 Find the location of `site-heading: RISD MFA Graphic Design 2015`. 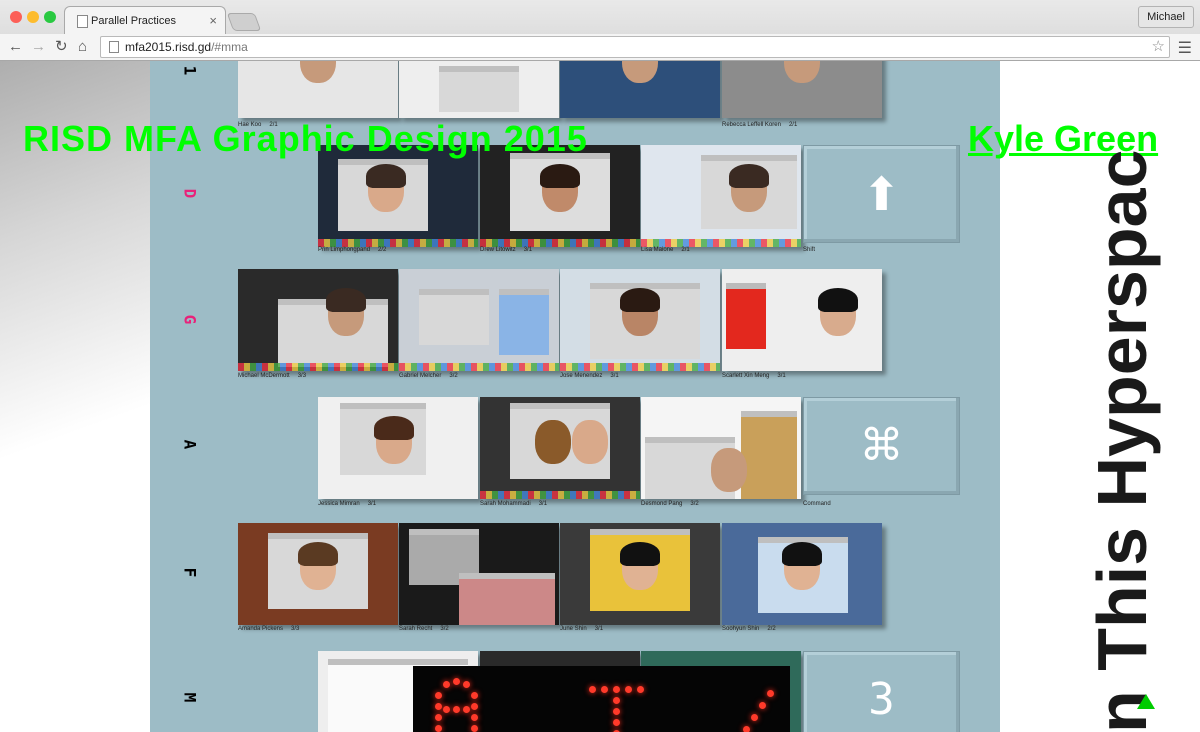

site-heading: RISD MFA Graphic Design 2015 is located at coordinates (305, 138).